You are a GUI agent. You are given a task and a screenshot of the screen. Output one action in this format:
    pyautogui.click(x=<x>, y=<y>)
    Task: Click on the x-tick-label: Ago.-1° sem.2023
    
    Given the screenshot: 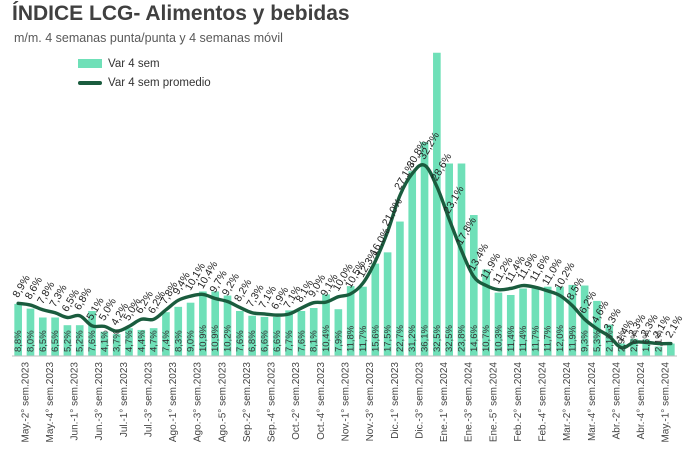 What is the action you would take?
    pyautogui.click(x=173, y=402)
    